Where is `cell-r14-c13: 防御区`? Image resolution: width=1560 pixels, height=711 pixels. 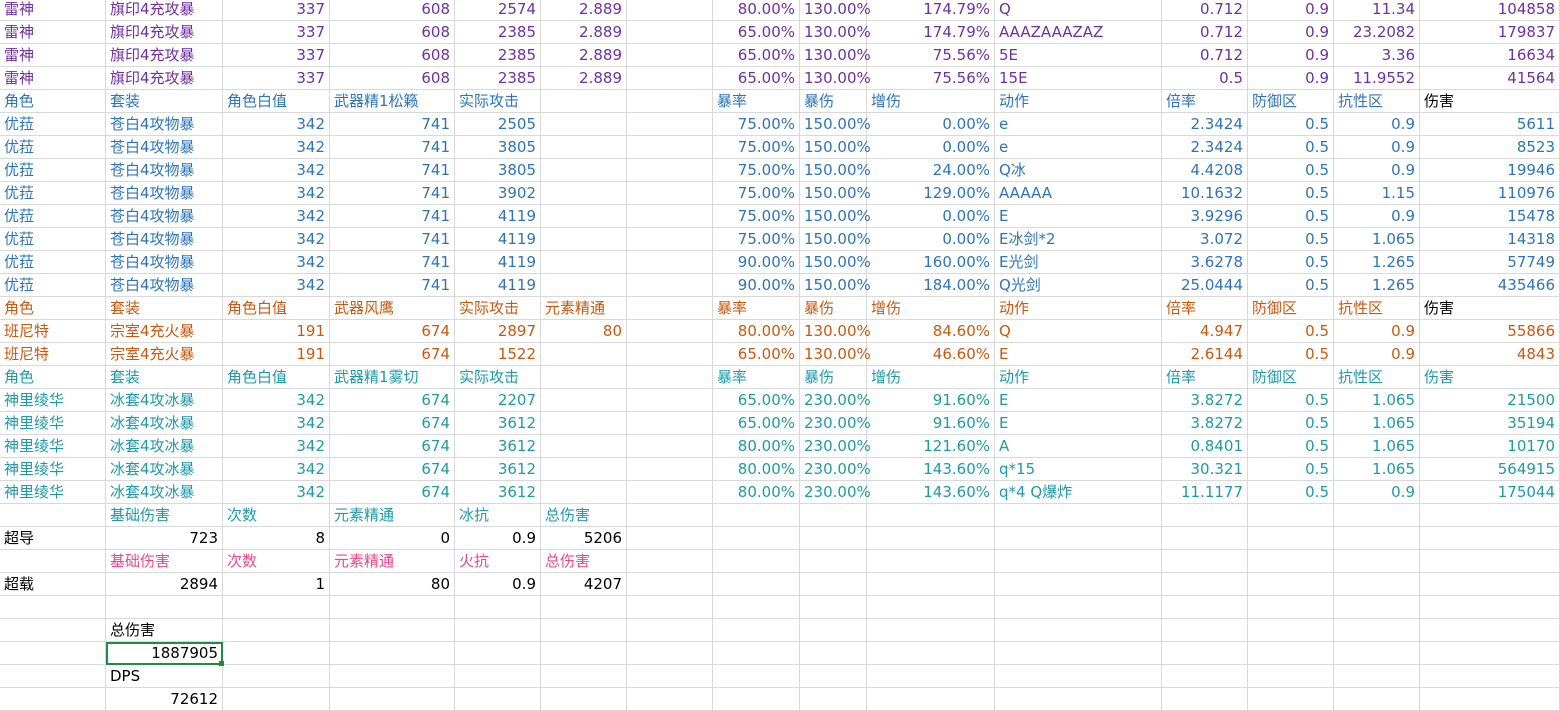
cell-r14-c13: 防御区 is located at coordinates (1291, 308).